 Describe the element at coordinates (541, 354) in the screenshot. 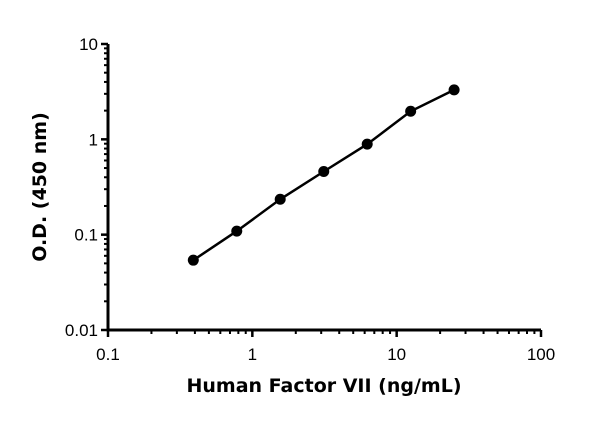

I see `x-tick-label: 100` at that location.